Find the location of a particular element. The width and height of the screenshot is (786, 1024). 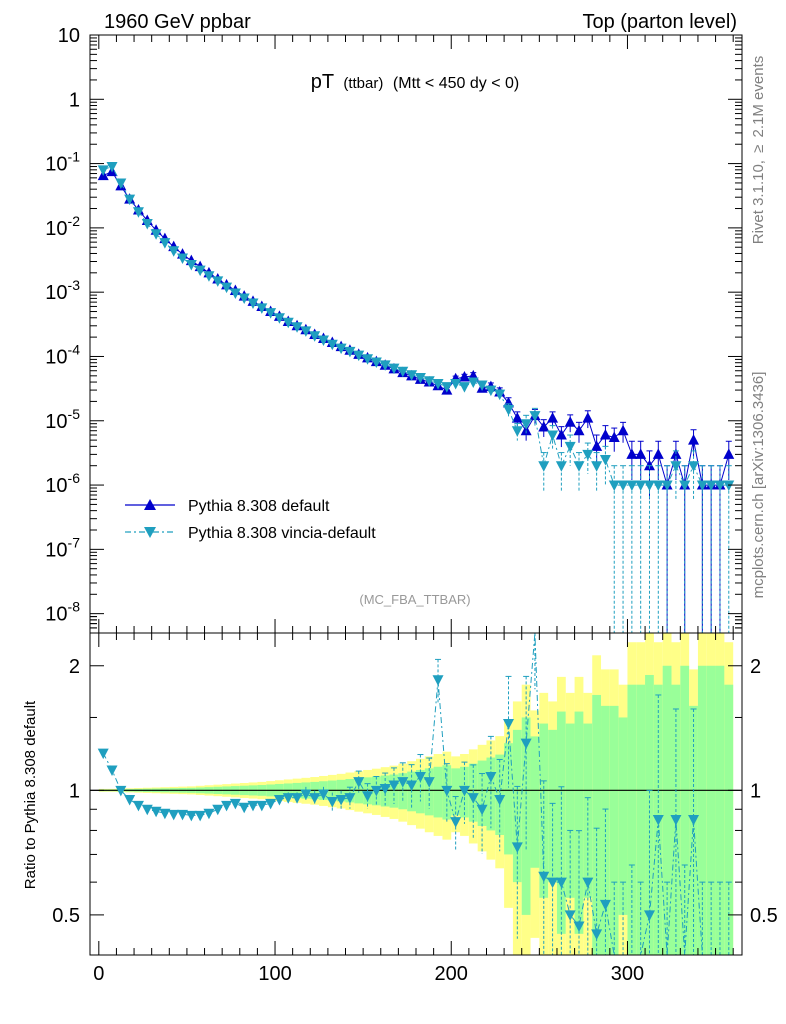

main-y-tick-label: 10 is located at coordinates (69, 36).